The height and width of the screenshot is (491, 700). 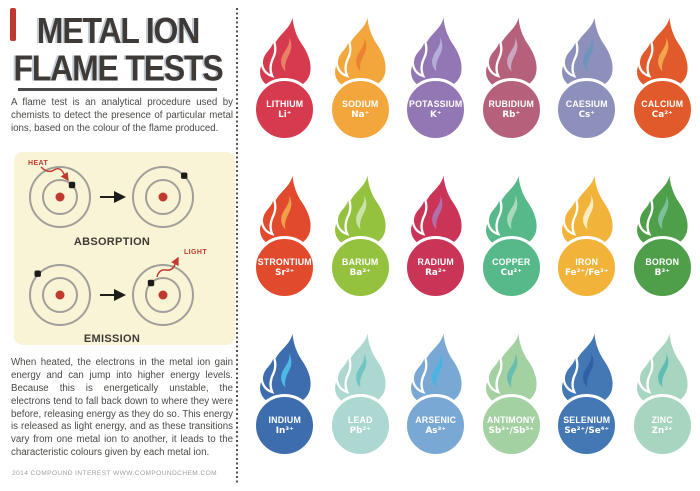 I want to click on flame-cell: CALCIUM Ca²⁺, so click(x=662, y=78).